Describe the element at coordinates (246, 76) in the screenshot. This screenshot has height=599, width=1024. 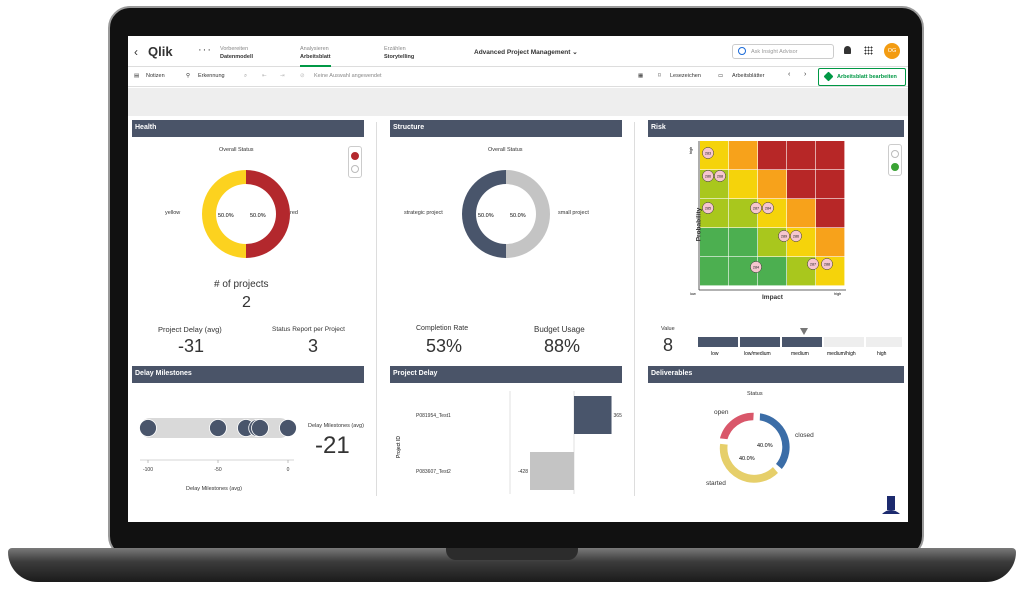
I see `smart-search-icon: ⌕` at that location.